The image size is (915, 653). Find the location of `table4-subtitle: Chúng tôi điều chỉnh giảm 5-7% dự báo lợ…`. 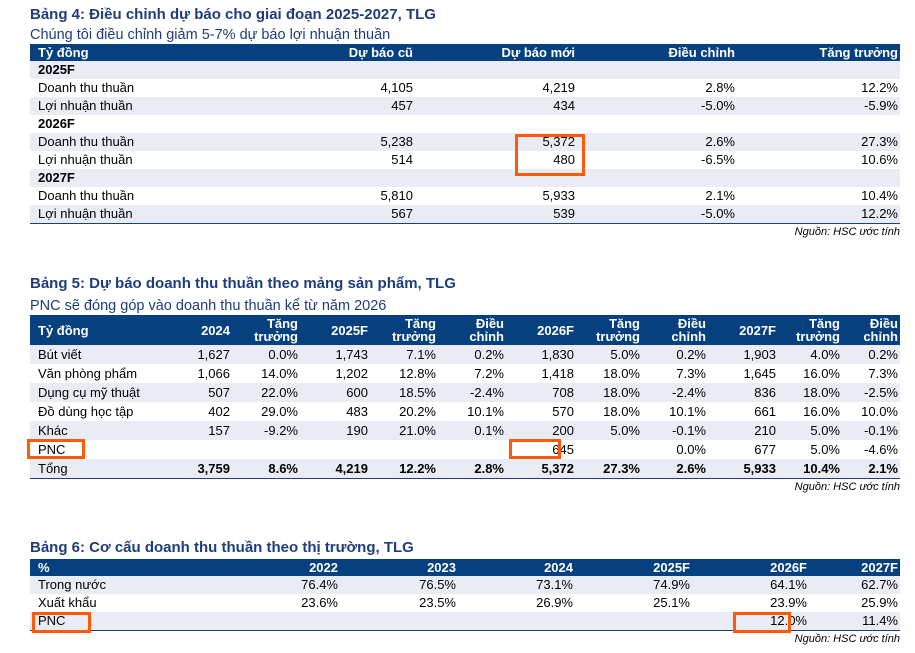

table4-subtitle: Chúng tôi điều chỉnh giảm 5-7% dự báo lợ… is located at coordinates (210, 35).